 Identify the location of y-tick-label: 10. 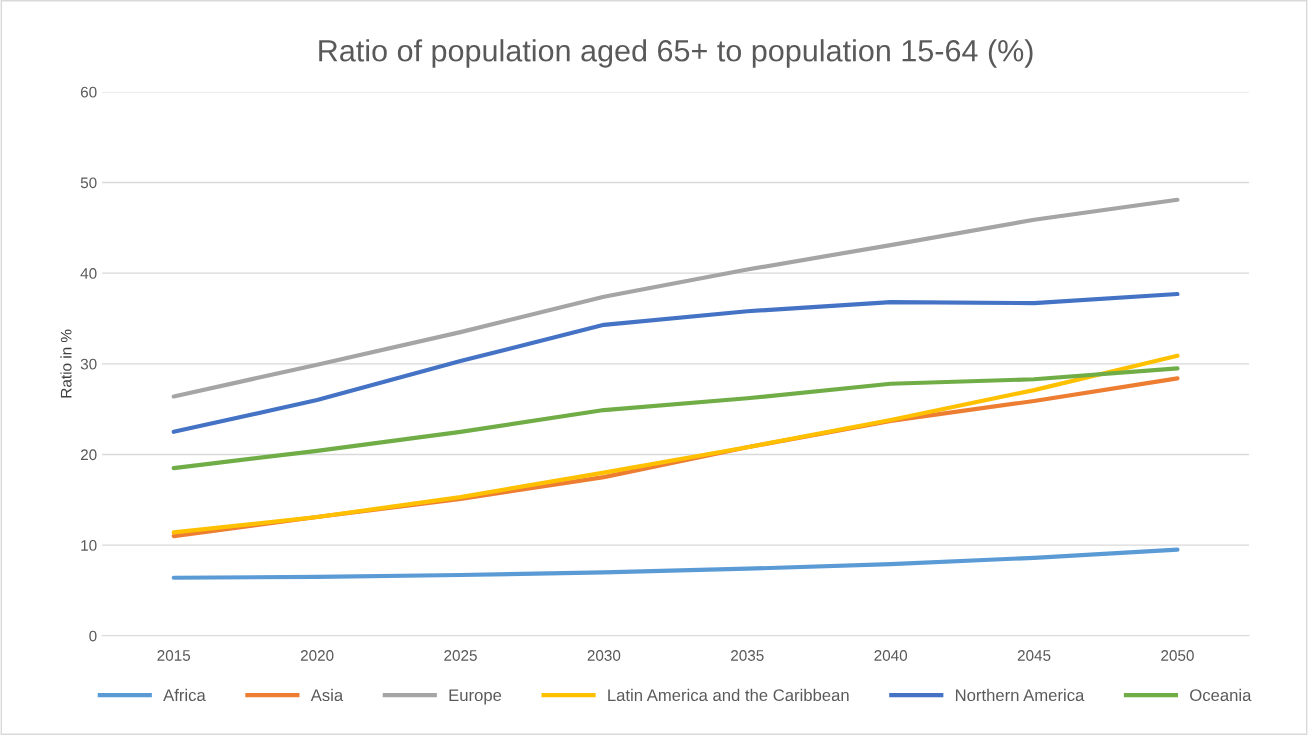
(89, 545).